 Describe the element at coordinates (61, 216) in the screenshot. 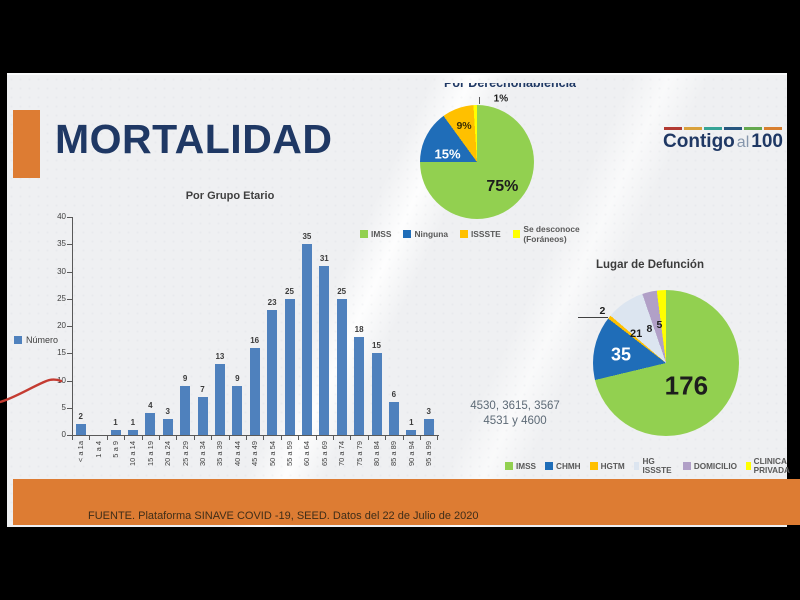

I see `y-tick-label: 40` at that location.